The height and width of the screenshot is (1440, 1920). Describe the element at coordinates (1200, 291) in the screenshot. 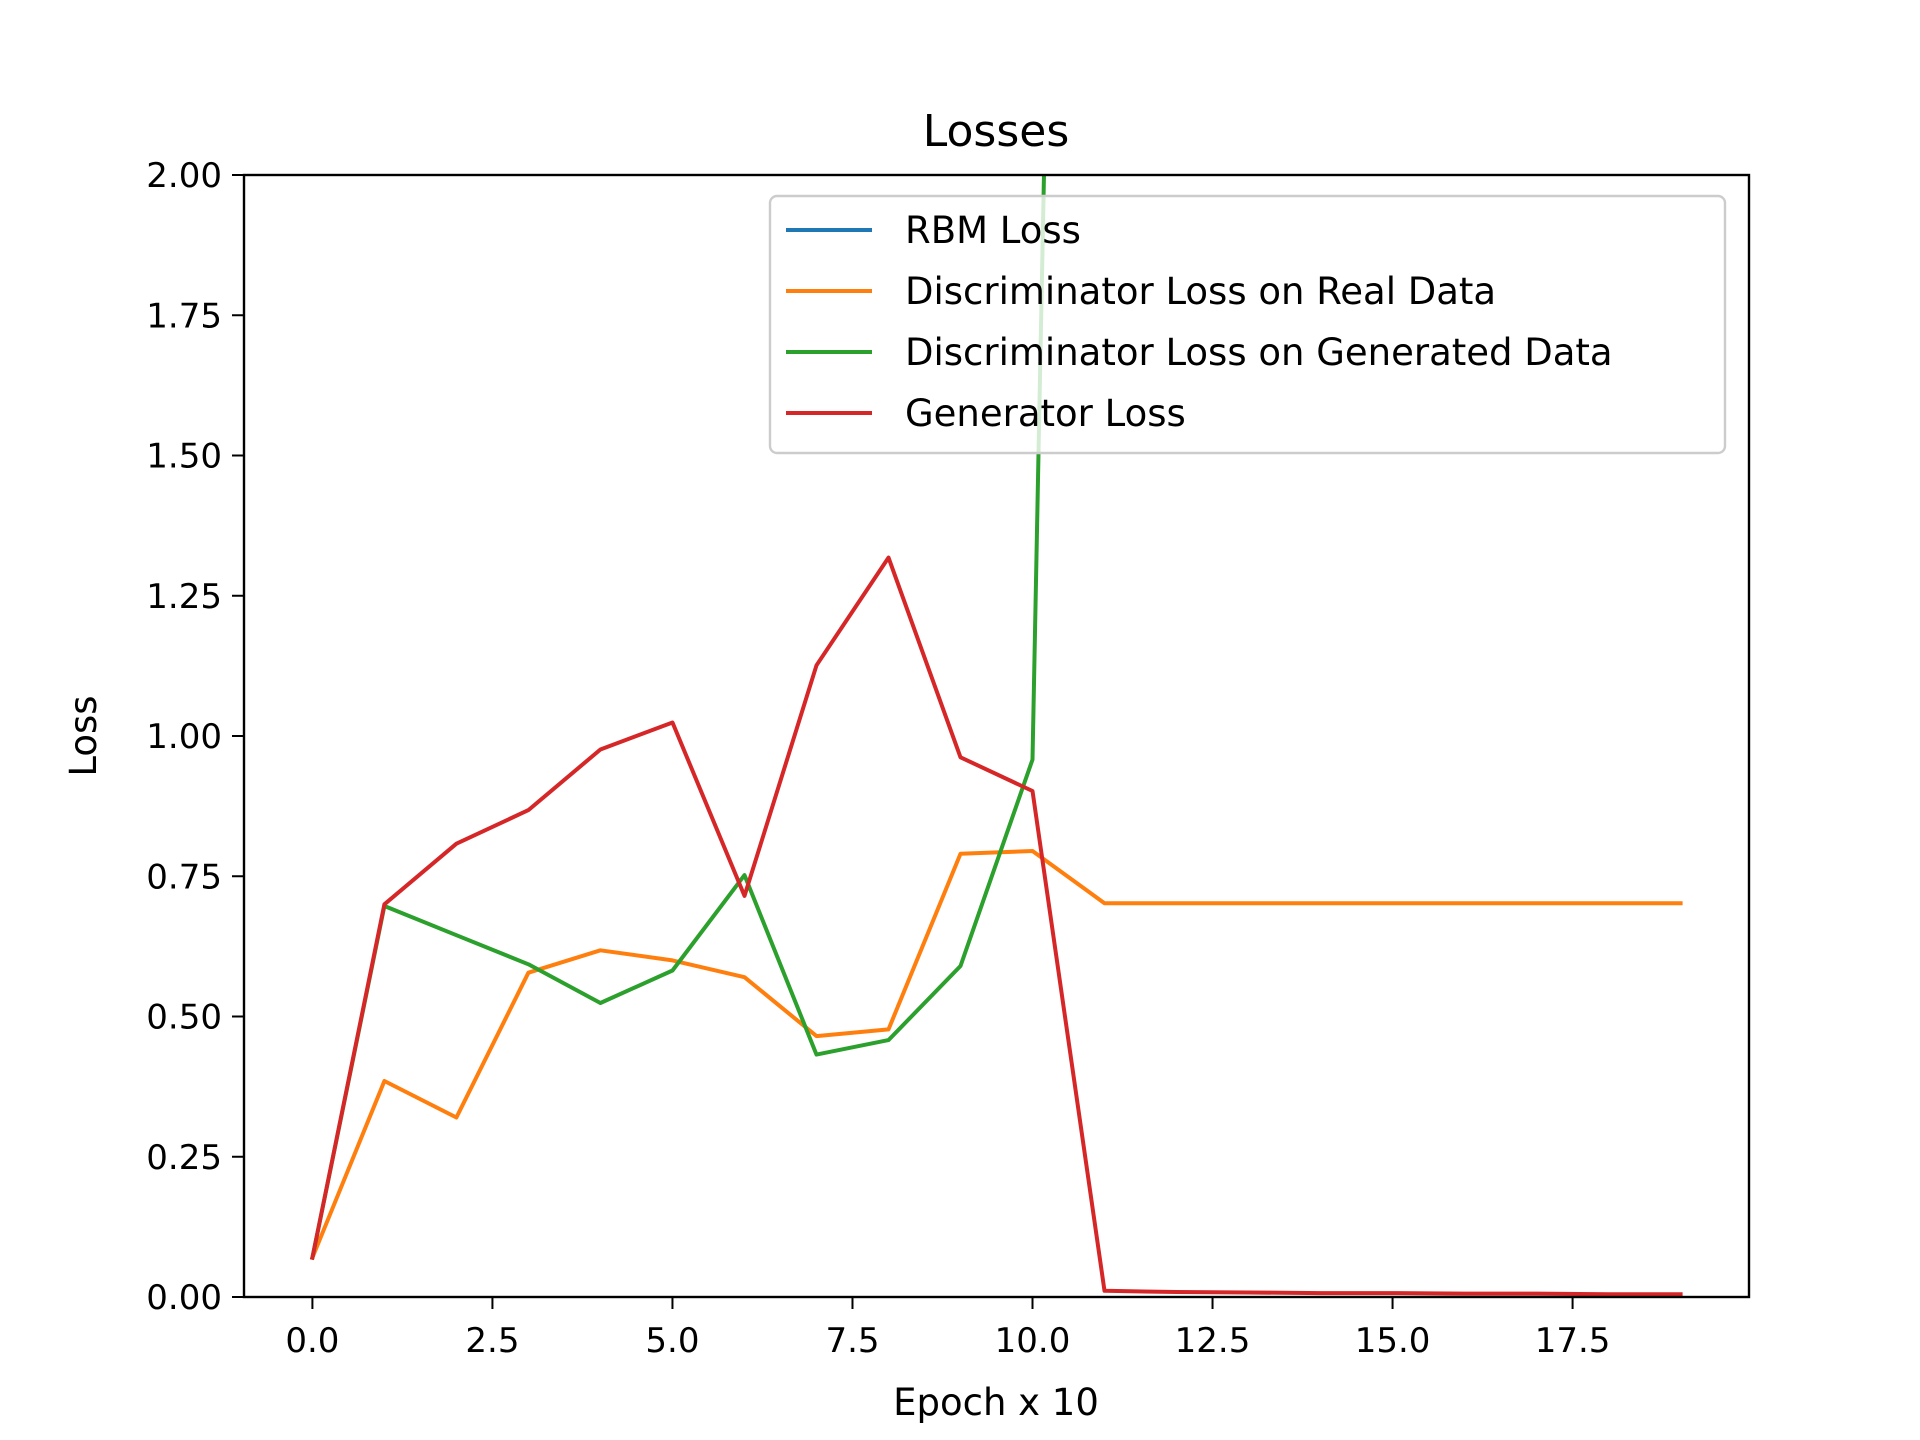

I see `legend-label-1: Discriminator Loss on Real Data` at that location.